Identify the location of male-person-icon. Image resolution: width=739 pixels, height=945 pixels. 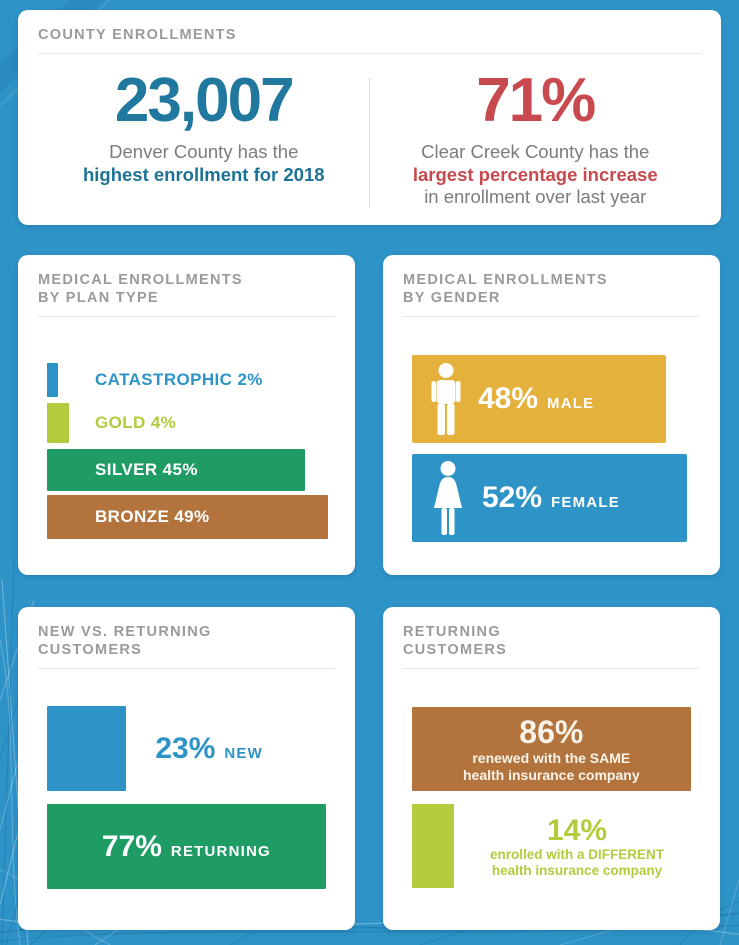
(446, 399).